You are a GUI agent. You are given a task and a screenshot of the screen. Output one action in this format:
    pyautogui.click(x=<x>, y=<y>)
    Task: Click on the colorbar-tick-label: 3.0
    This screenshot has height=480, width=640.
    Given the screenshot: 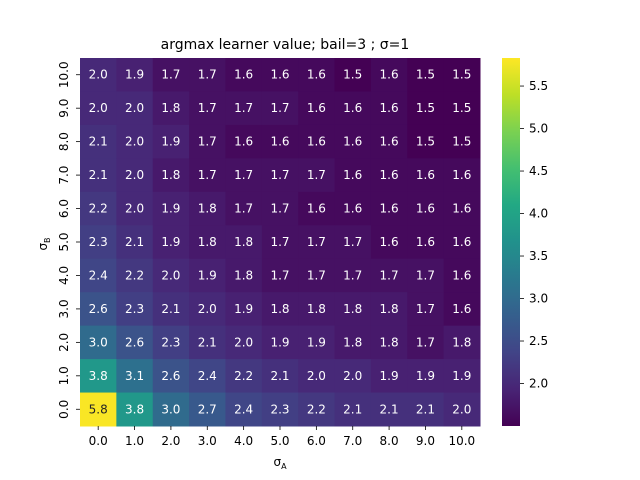 What is the action you would take?
    pyautogui.click(x=538, y=299)
    